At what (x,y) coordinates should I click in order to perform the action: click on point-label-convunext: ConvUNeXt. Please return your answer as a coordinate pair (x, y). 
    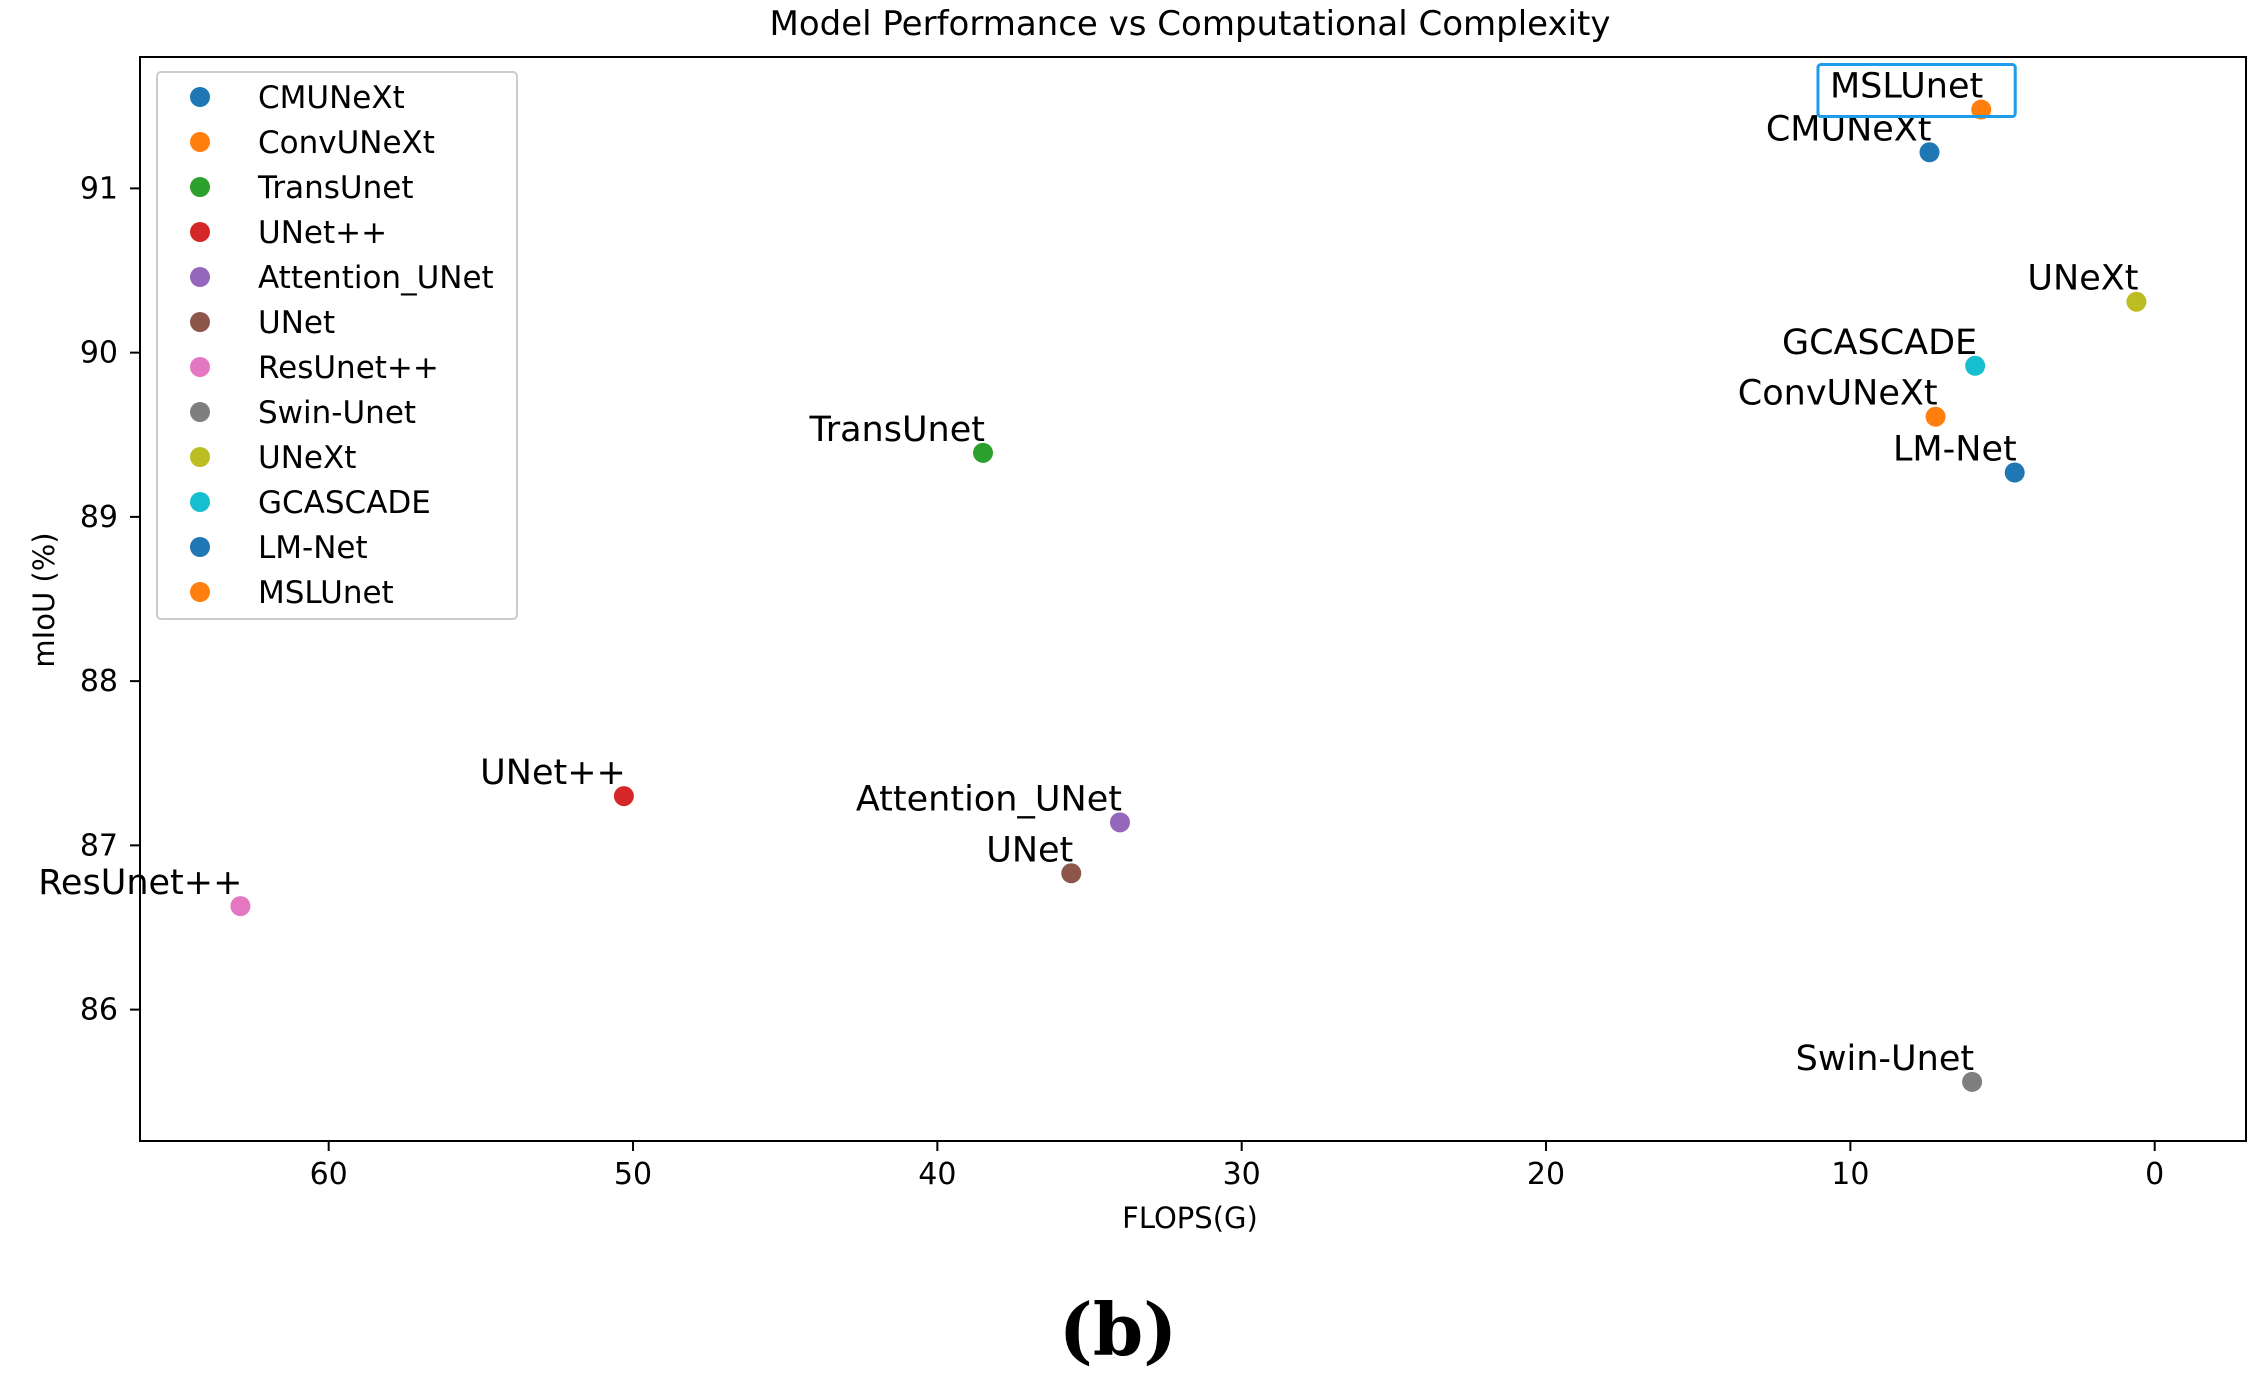
    Looking at the image, I should click on (1838, 394).